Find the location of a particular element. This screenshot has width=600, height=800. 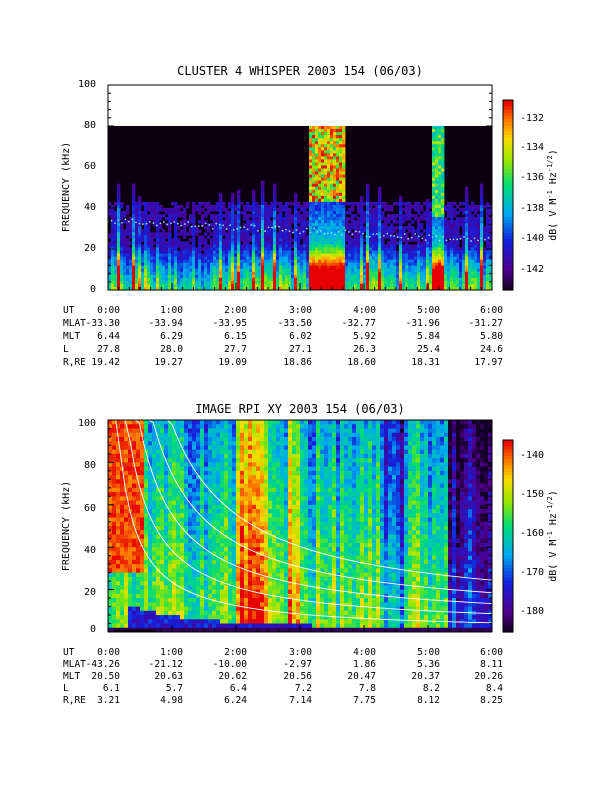

cluster-eph-label-l: L is located at coordinates (66, 349).